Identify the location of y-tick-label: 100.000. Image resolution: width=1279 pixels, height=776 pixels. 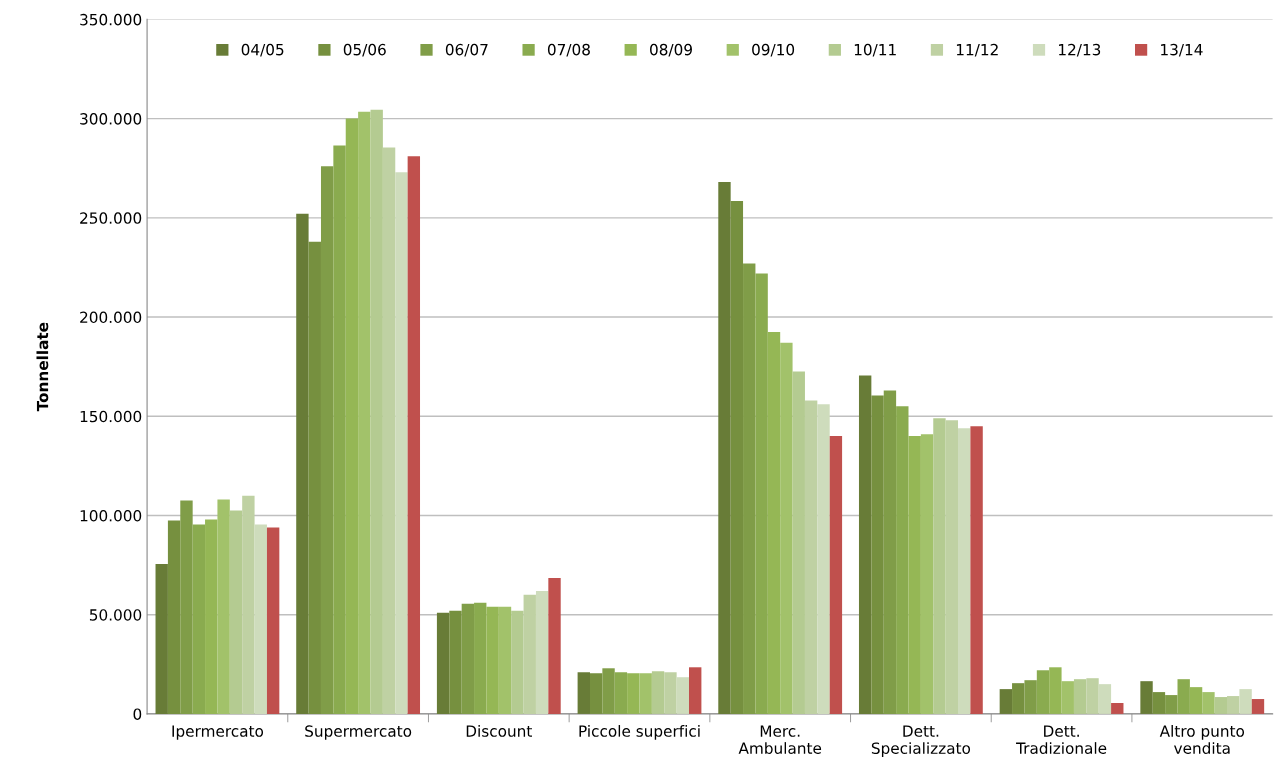
(111, 515).